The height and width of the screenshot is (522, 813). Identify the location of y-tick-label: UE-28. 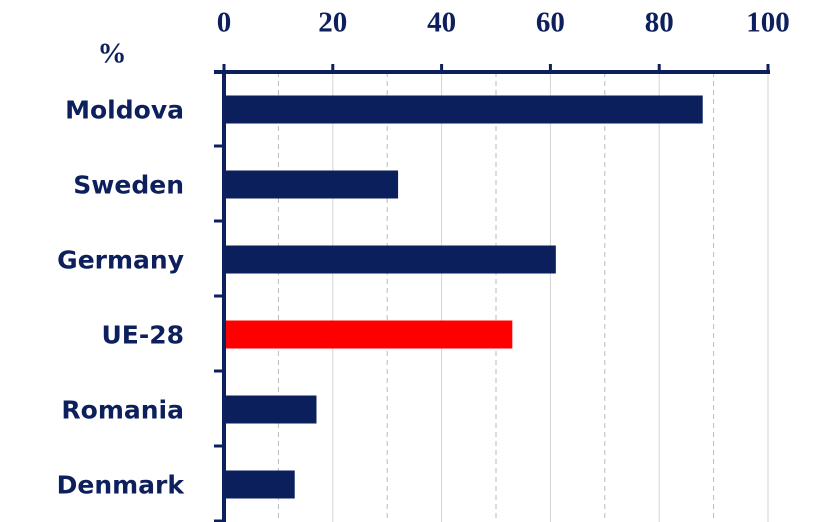
(142, 335).